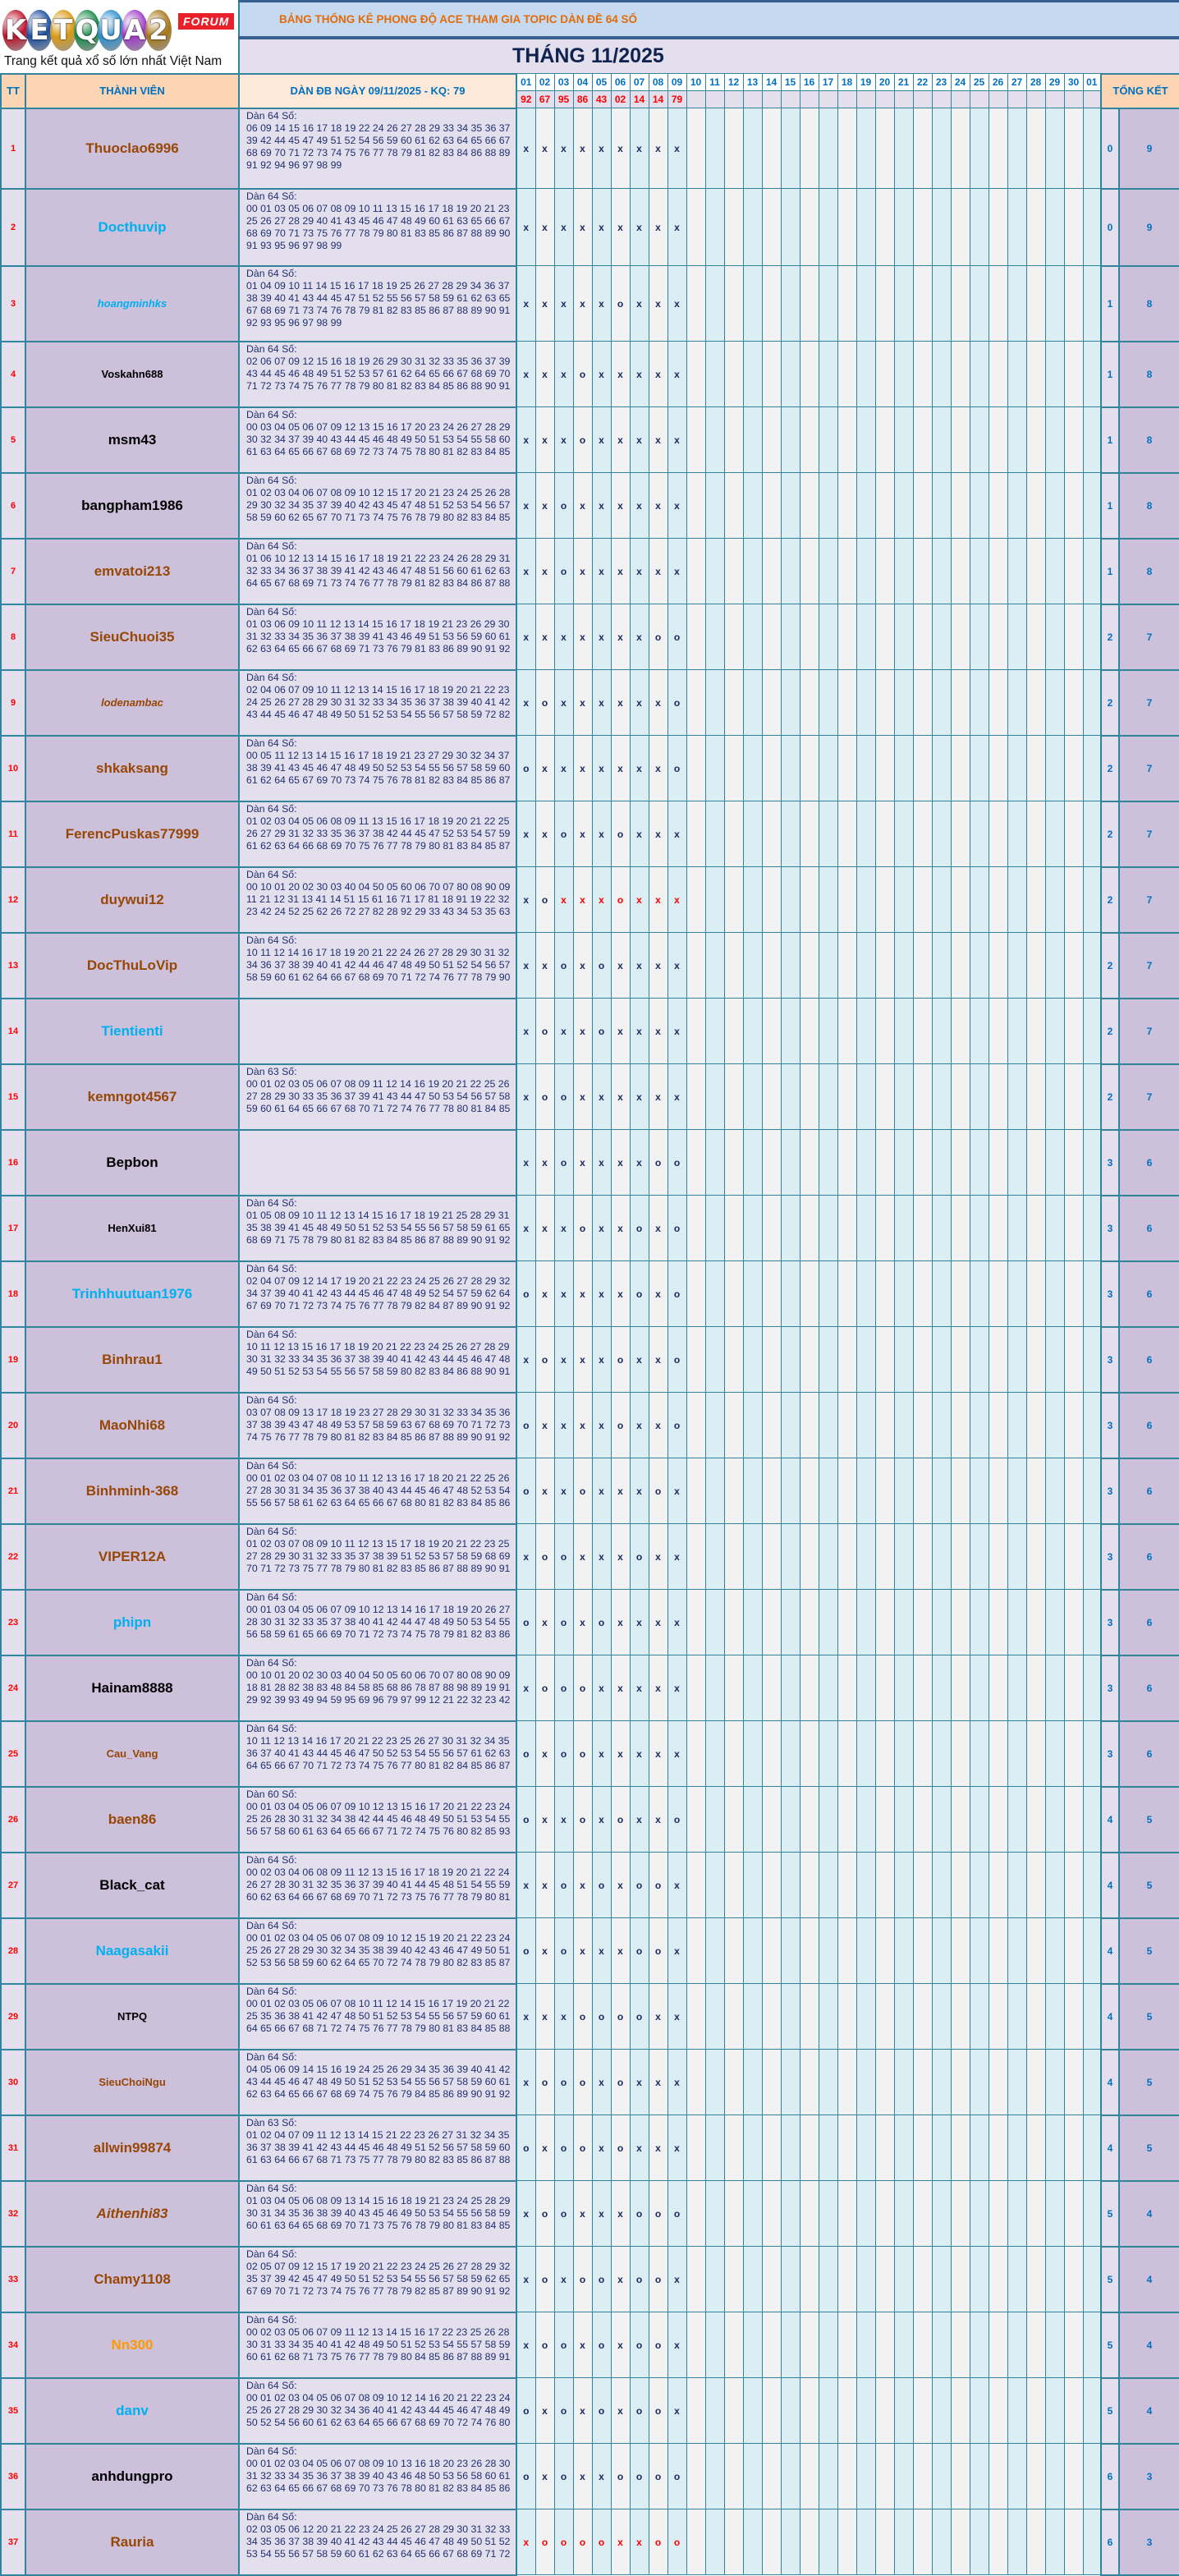 The image size is (1179, 2576). Describe the element at coordinates (132, 1097) in the screenshot. I see `member-name: kemngot4567` at that location.